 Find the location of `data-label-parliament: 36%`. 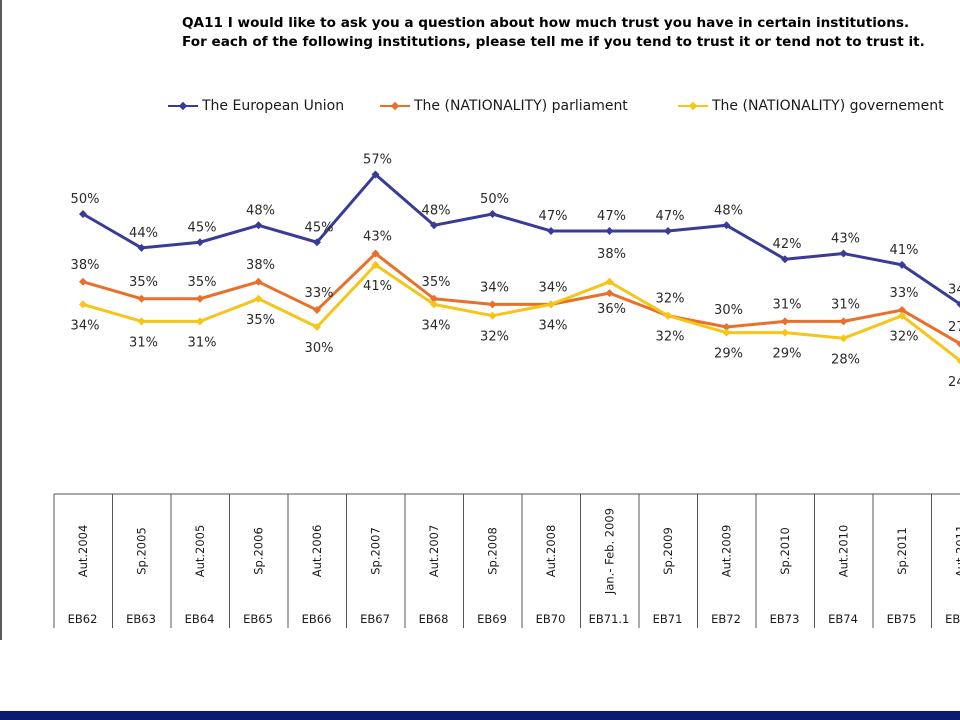

data-label-parliament: 36% is located at coordinates (611, 309).